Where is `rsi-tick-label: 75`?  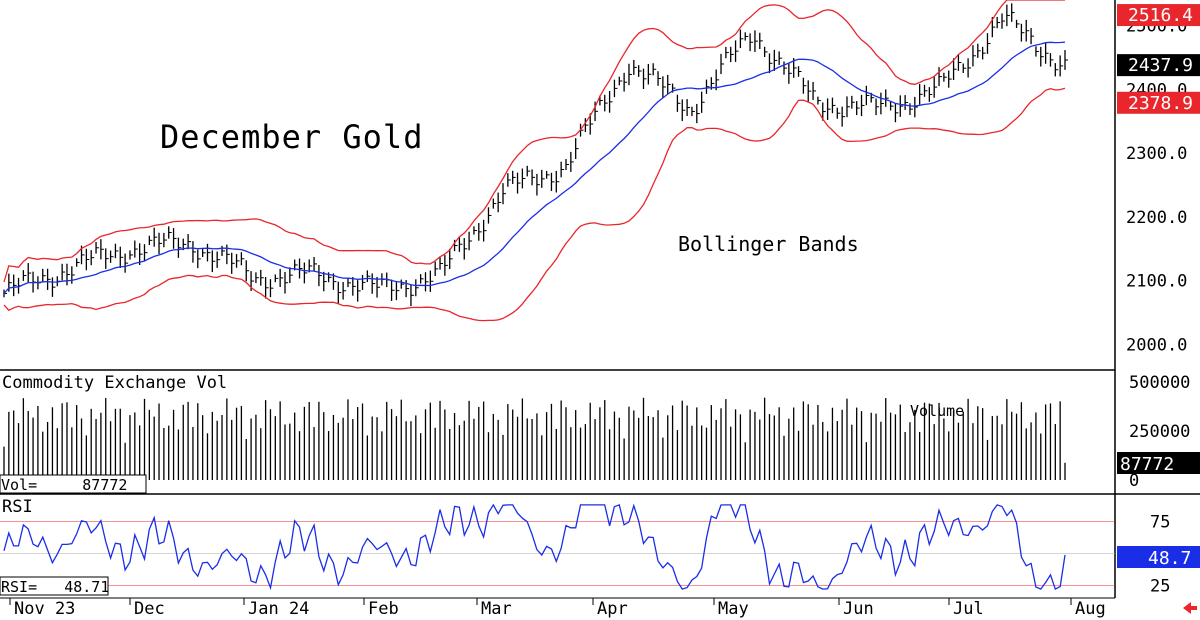 rsi-tick-label: 75 is located at coordinates (1160, 523).